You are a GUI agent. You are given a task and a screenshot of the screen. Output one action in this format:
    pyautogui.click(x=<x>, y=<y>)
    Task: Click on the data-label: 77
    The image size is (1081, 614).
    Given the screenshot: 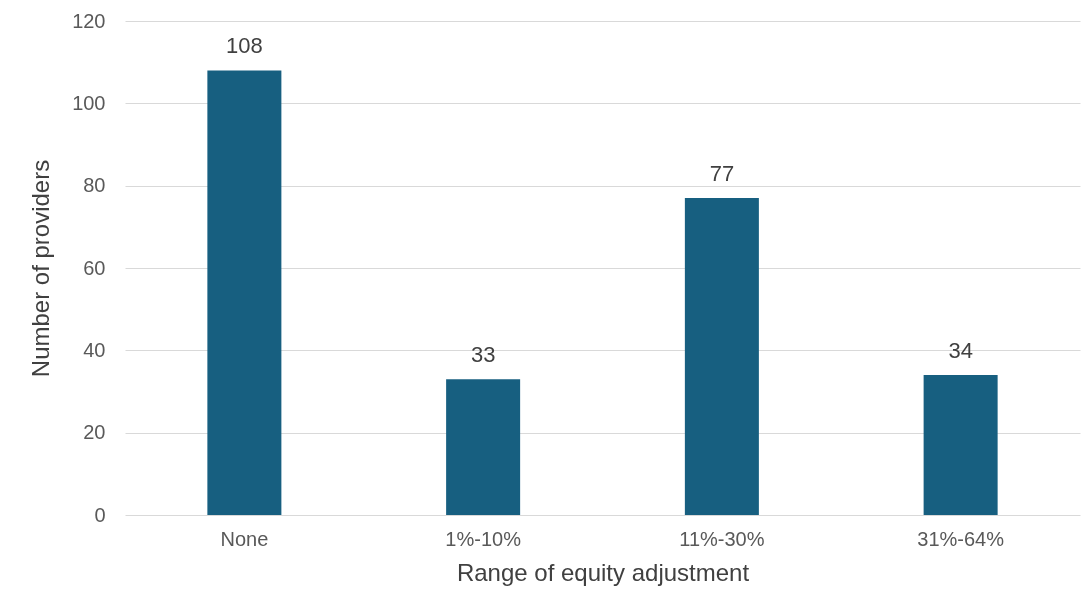 What is the action you would take?
    pyautogui.click(x=722, y=174)
    